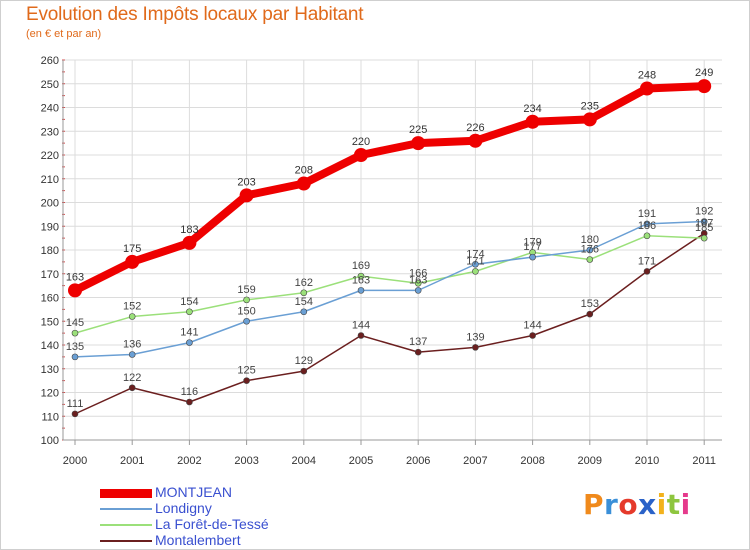 The image size is (750, 550). What do you see at coordinates (75, 347) in the screenshot?
I see `data-label-londigny: 135` at bounding box center [75, 347].